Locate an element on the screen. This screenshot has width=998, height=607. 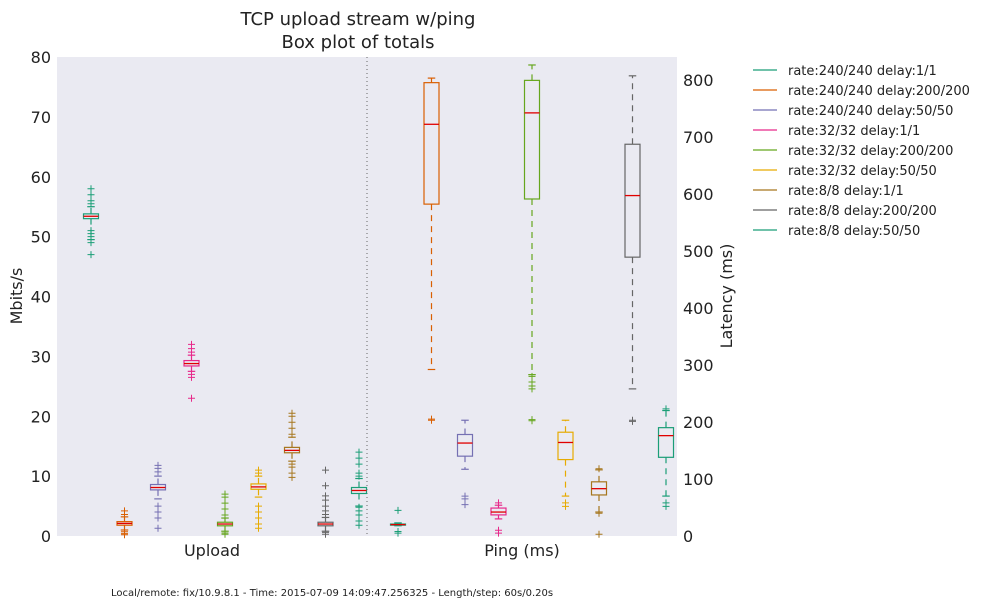
y-left-tick-label: 10 is located at coordinates (41, 476).